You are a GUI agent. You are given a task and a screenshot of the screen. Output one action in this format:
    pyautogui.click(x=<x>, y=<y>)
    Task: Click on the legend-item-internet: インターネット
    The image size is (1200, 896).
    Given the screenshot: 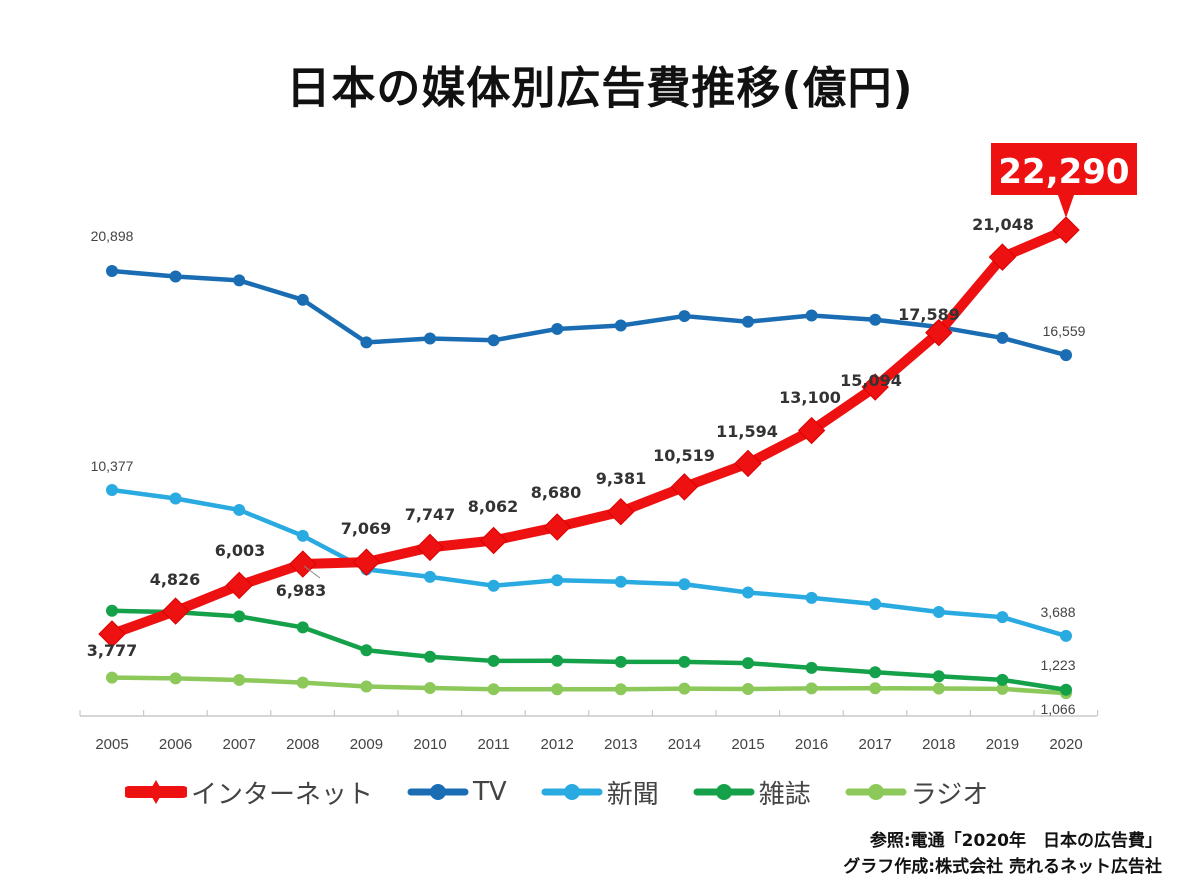 What is the action you would take?
    pyautogui.click(x=248, y=792)
    